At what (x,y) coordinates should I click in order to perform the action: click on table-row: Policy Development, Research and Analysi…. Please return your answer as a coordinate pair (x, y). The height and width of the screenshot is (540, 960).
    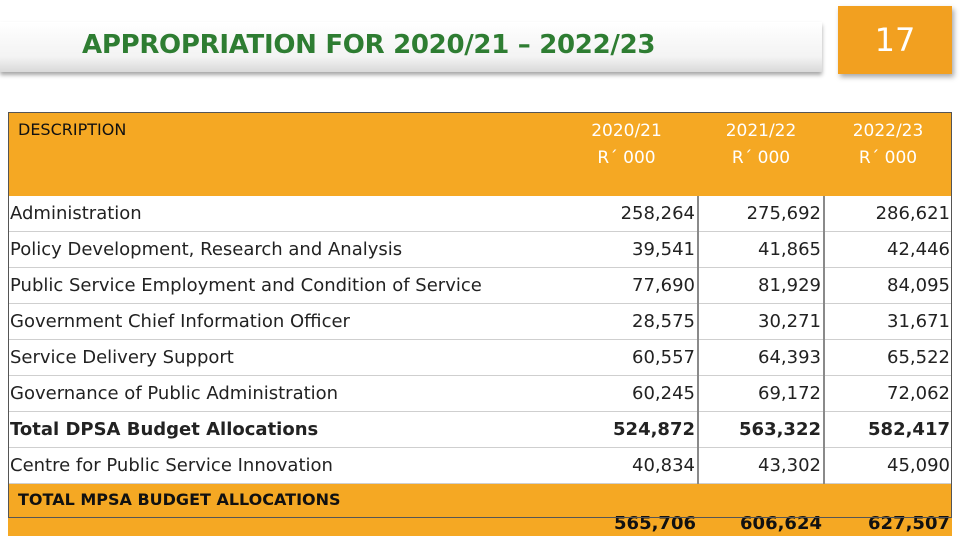
    Looking at the image, I should click on (480, 249).